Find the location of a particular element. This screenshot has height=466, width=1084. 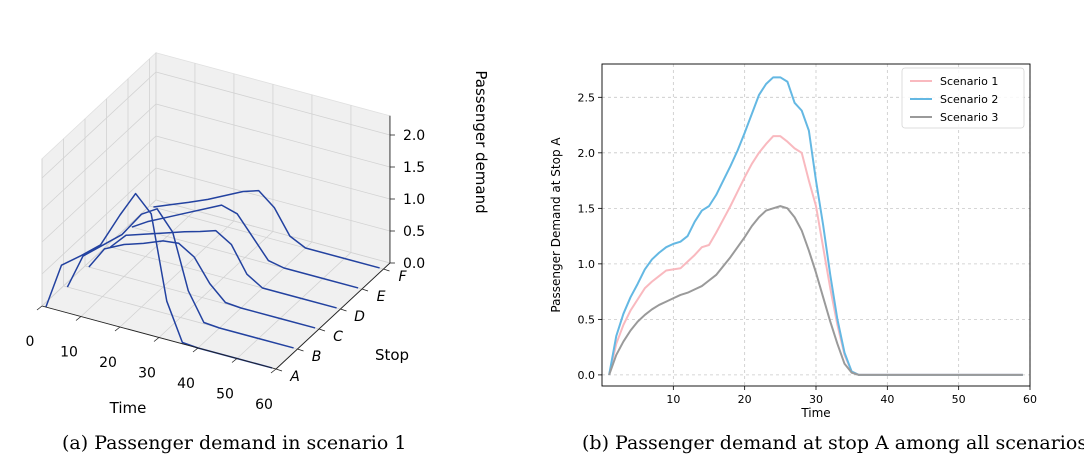

legend-box is located at coordinates (963, 98).